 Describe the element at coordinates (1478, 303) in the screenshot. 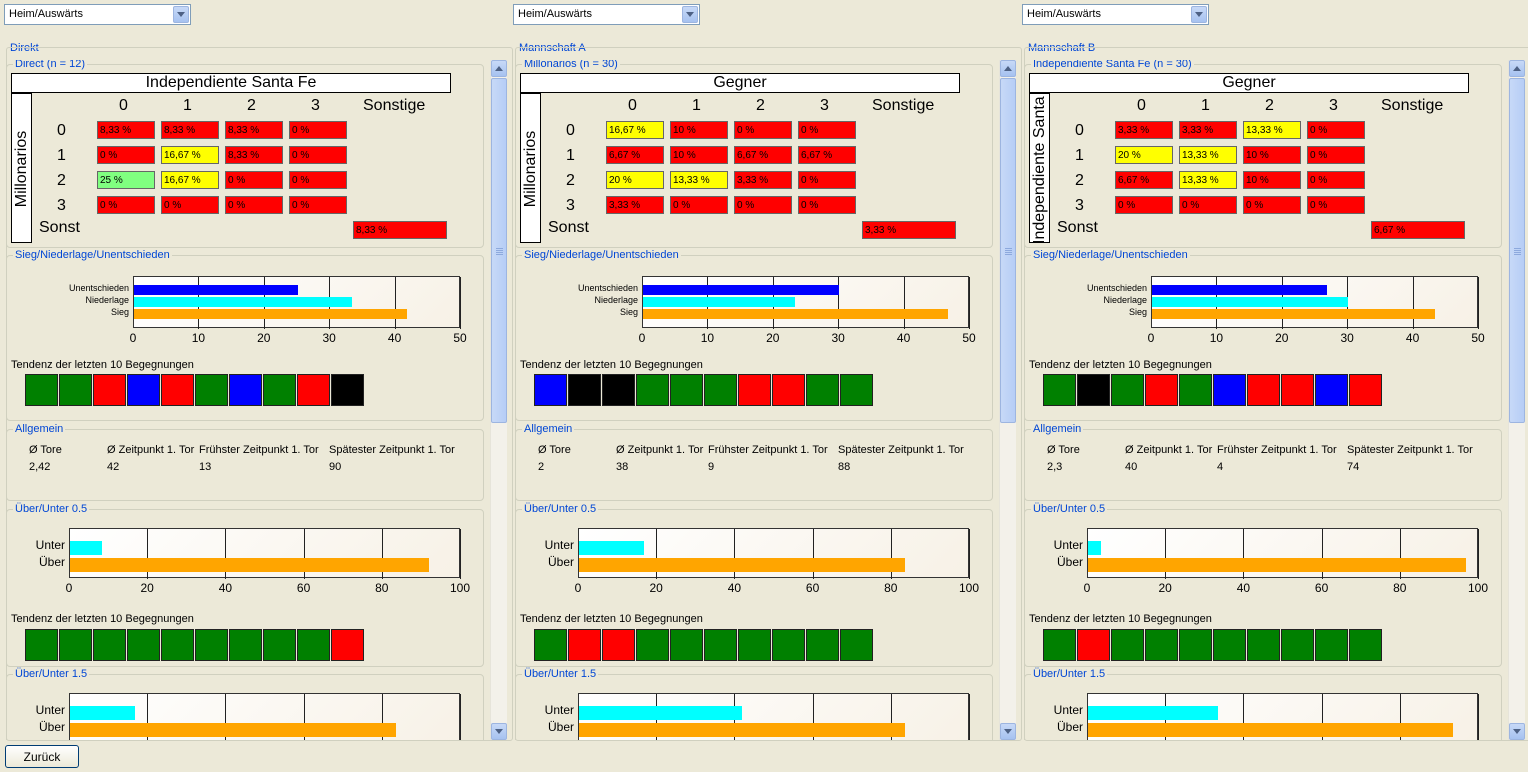

I see `wld-chart-gridline` at that location.